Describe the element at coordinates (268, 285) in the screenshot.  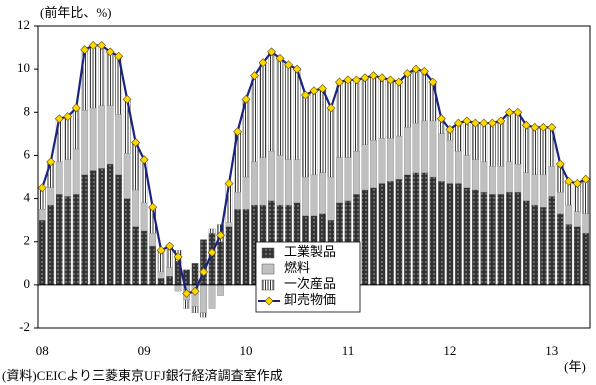
I see `legend-swatch` at that location.